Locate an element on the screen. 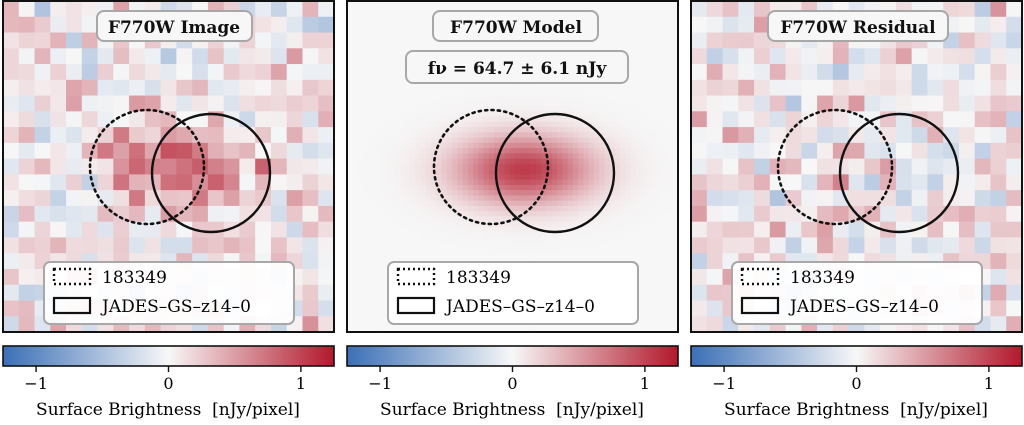 The width and height of the screenshot is (1024, 425). colorbar-tick-label: −1 is located at coordinates (724, 383).